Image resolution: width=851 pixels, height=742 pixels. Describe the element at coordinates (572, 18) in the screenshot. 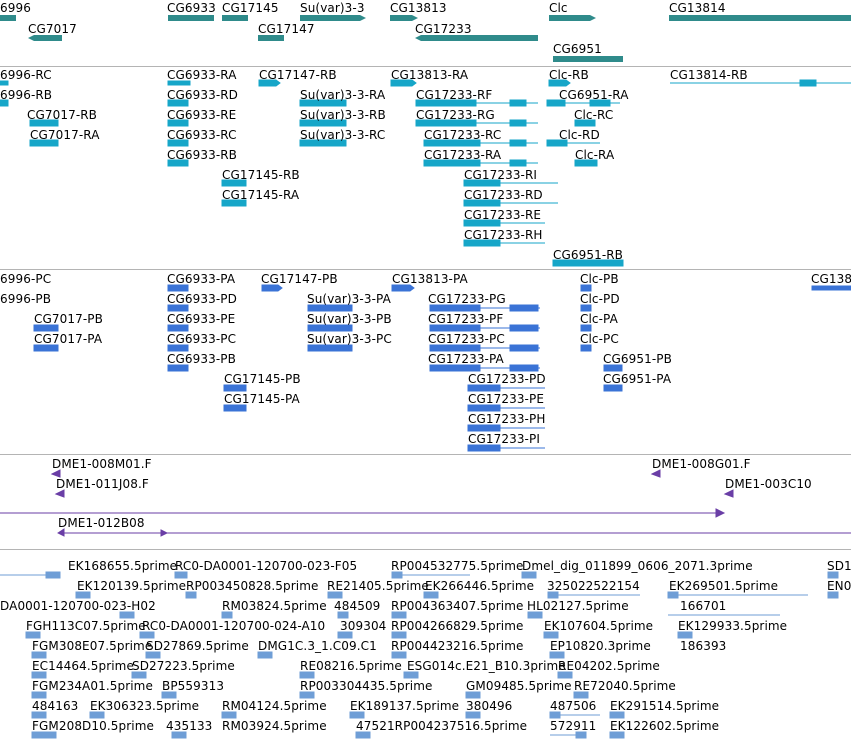

I see `gene-bar-clc` at that location.